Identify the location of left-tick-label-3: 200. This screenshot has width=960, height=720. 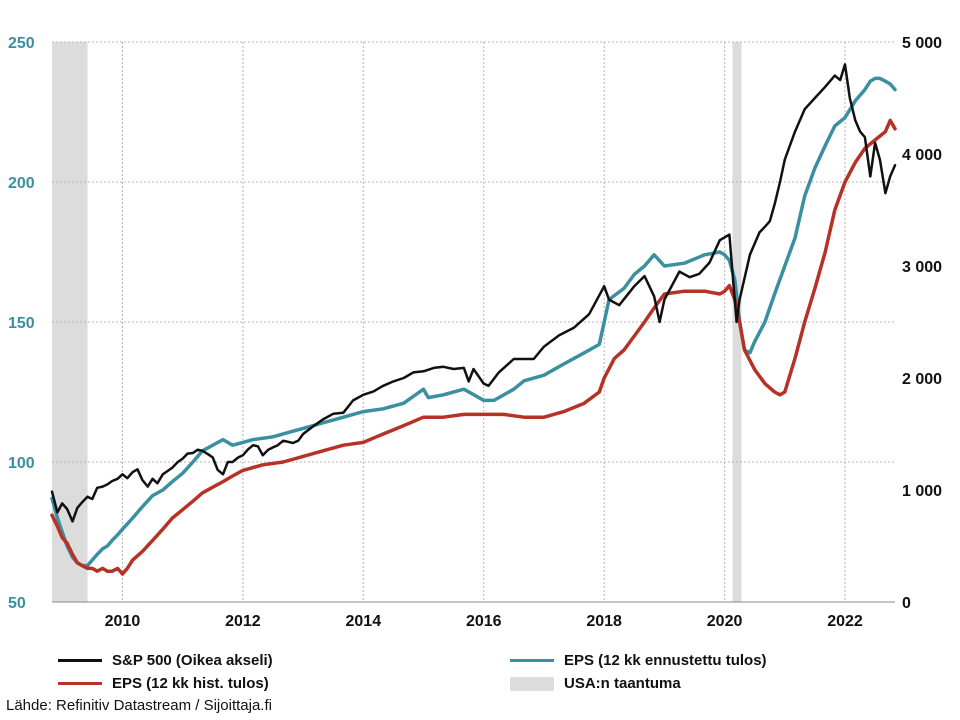
(21, 183).